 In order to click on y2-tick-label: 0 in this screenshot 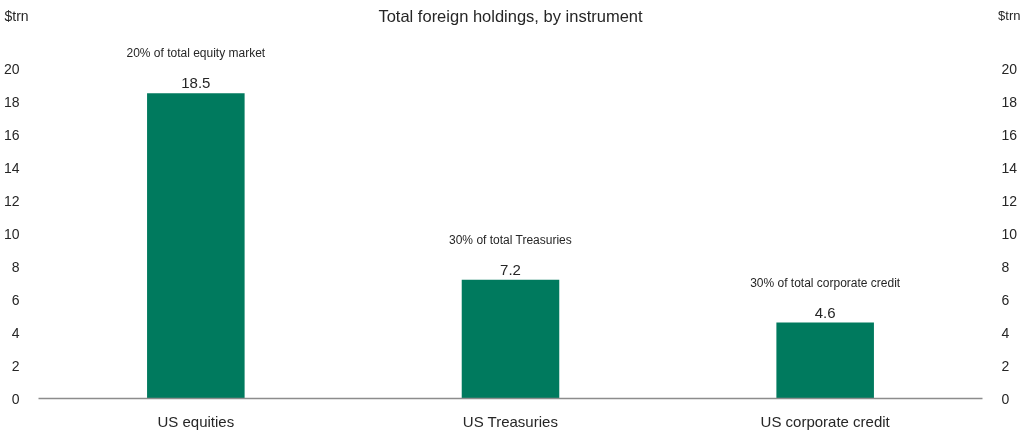, I will do `click(1005, 398)`.